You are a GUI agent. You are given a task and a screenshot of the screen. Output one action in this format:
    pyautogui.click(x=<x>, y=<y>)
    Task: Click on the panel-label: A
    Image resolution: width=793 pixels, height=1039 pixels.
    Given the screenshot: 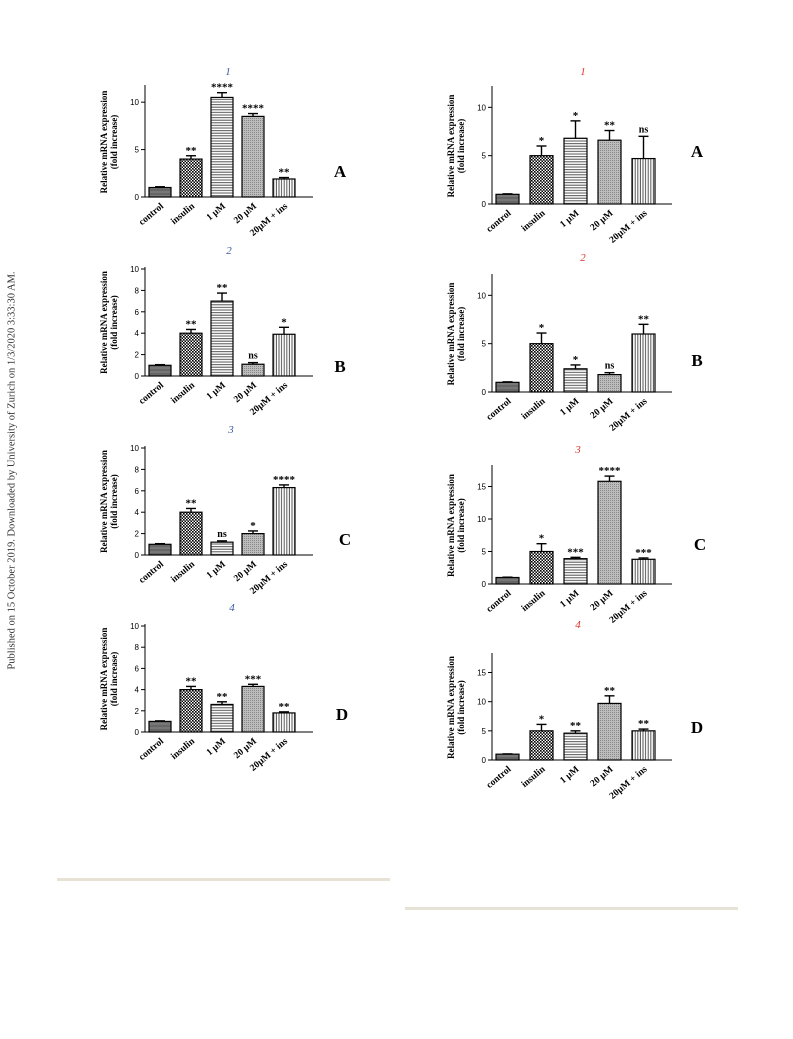 What is the action you would take?
    pyautogui.click(x=340, y=171)
    